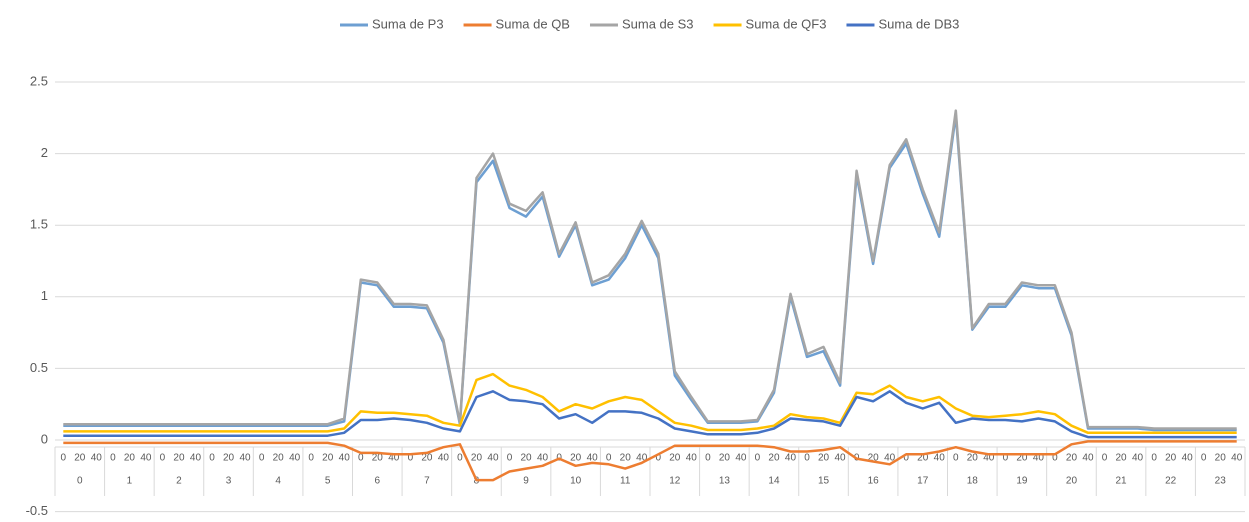  What do you see at coordinates (44, 438) in the screenshot?
I see `y-tick-label: 0` at bounding box center [44, 438].